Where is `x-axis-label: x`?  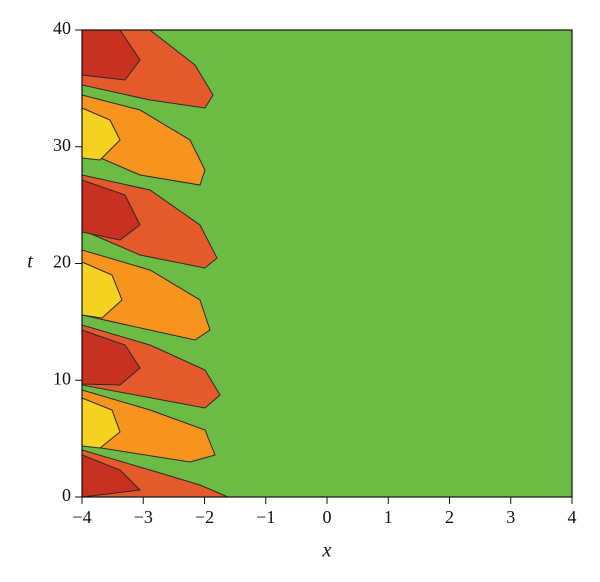 x-axis-label: x is located at coordinates (327, 551).